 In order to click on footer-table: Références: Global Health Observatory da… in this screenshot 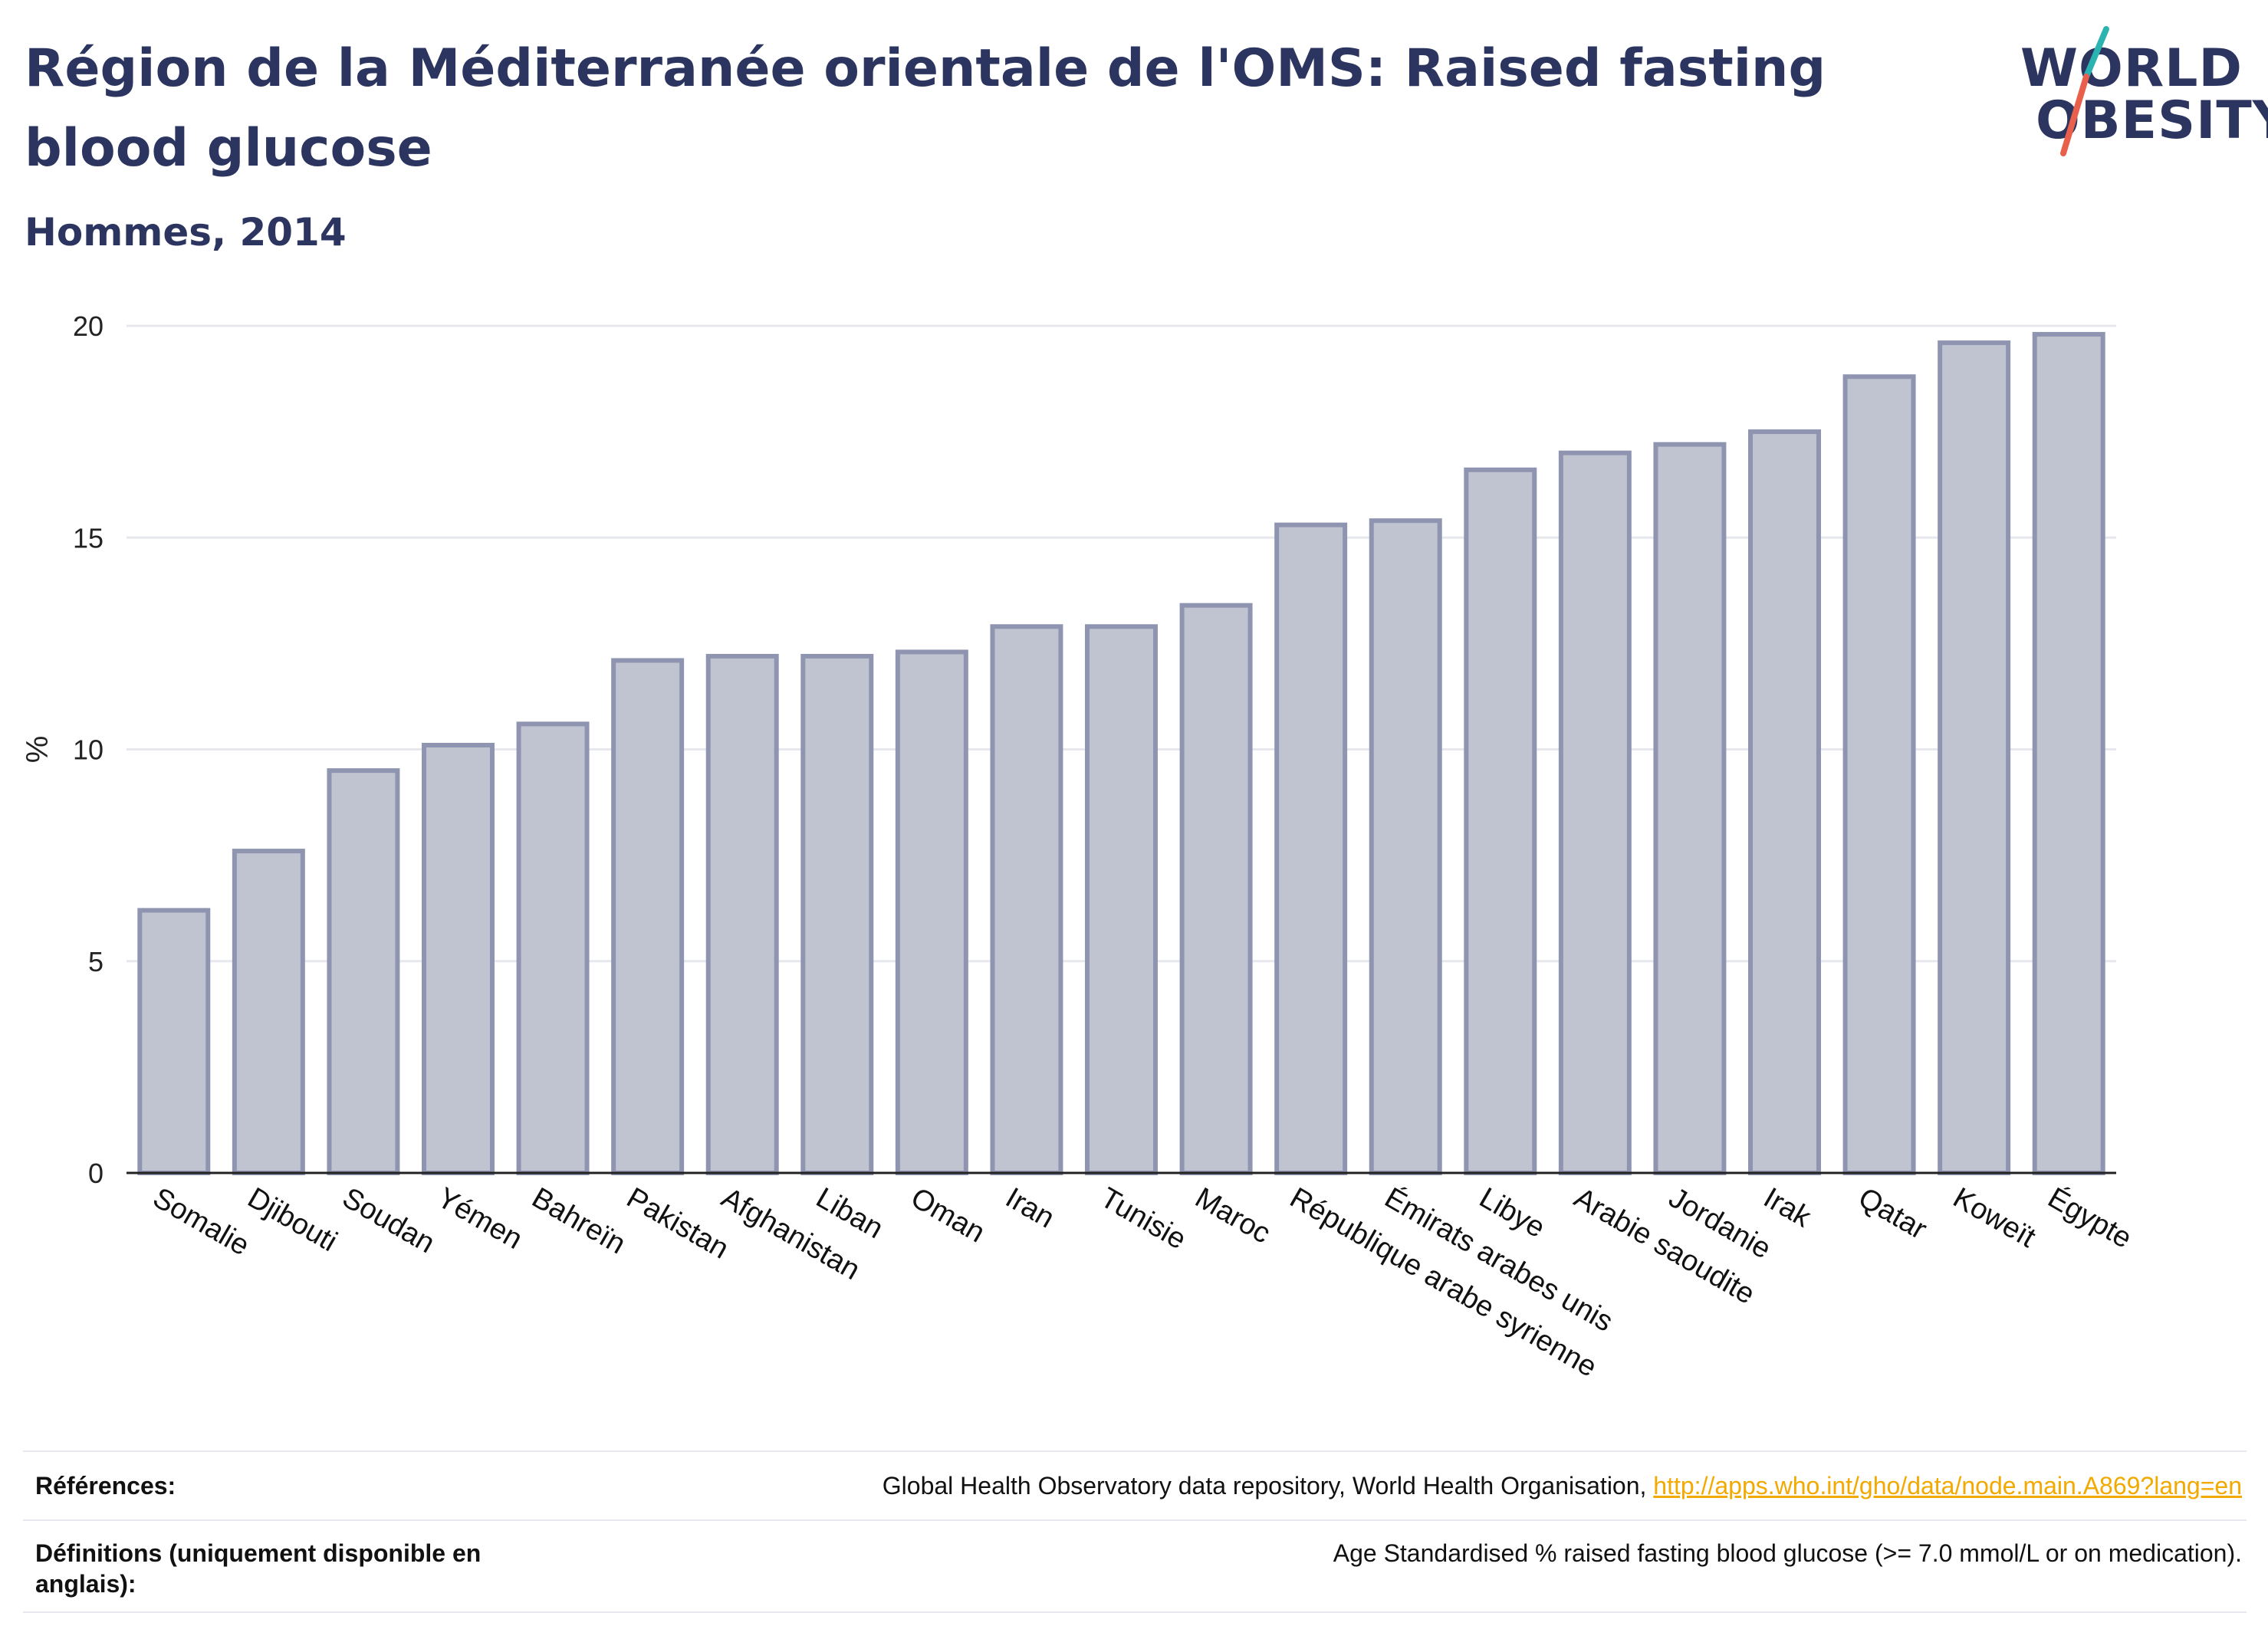, I will do `click(1135, 1531)`.